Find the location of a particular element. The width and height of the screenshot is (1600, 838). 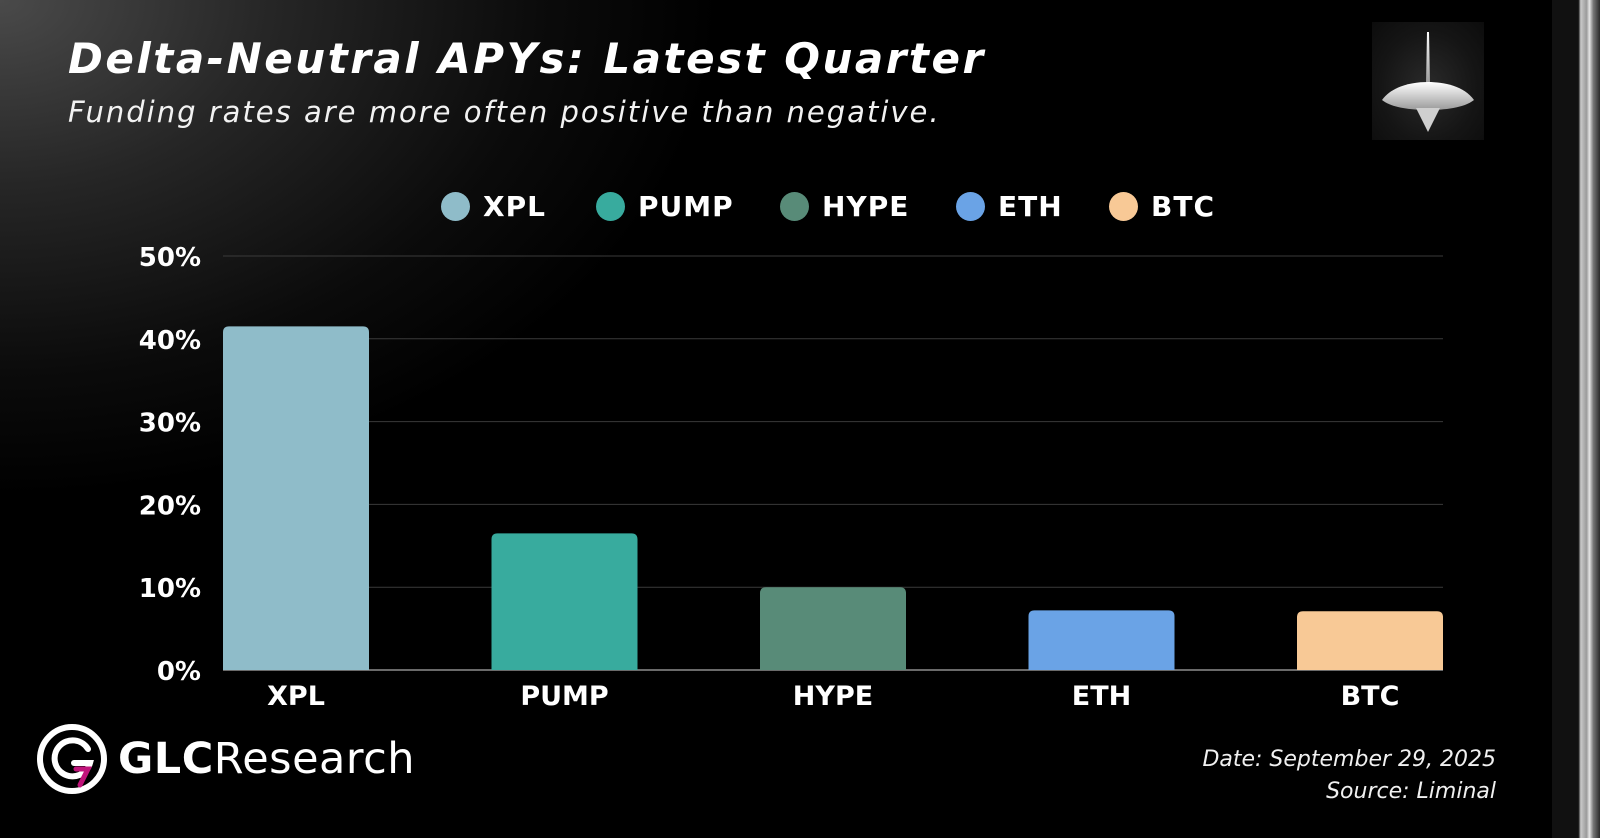

y-tick-label: 30% is located at coordinates (170, 424).